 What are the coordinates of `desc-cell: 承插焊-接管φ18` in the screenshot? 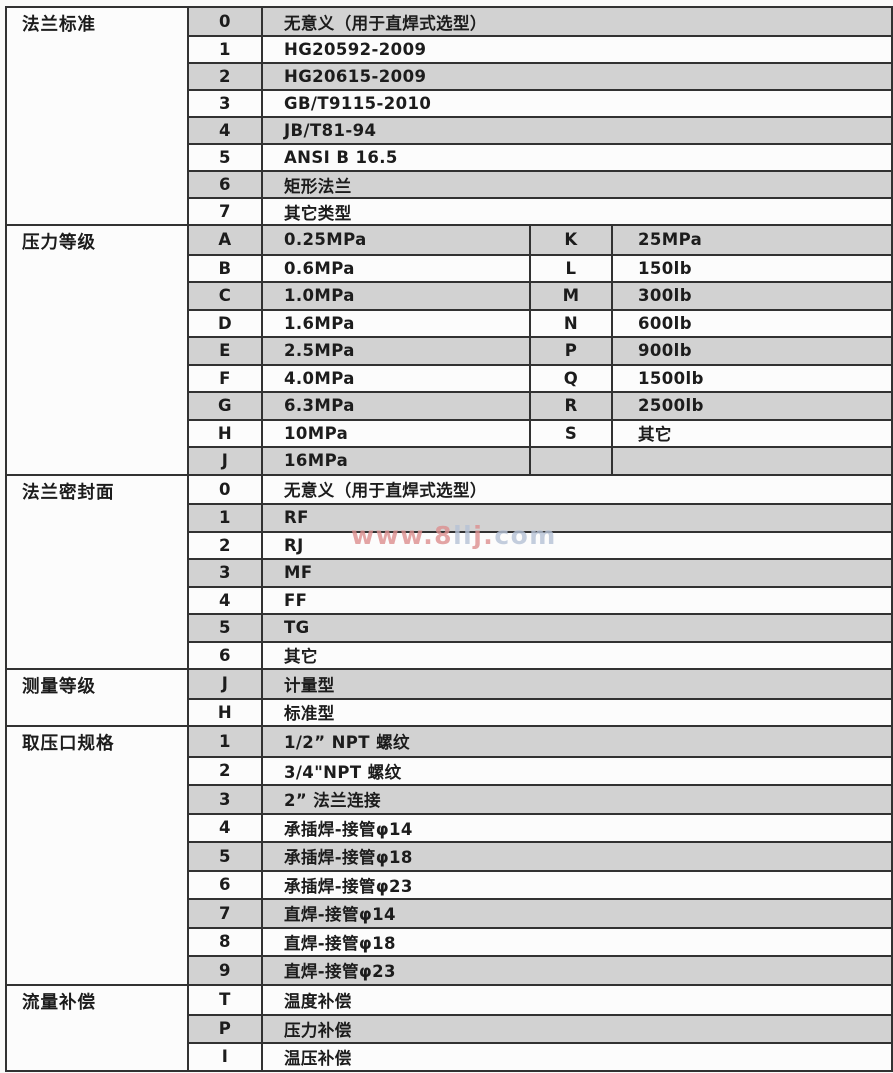 It's located at (577, 855).